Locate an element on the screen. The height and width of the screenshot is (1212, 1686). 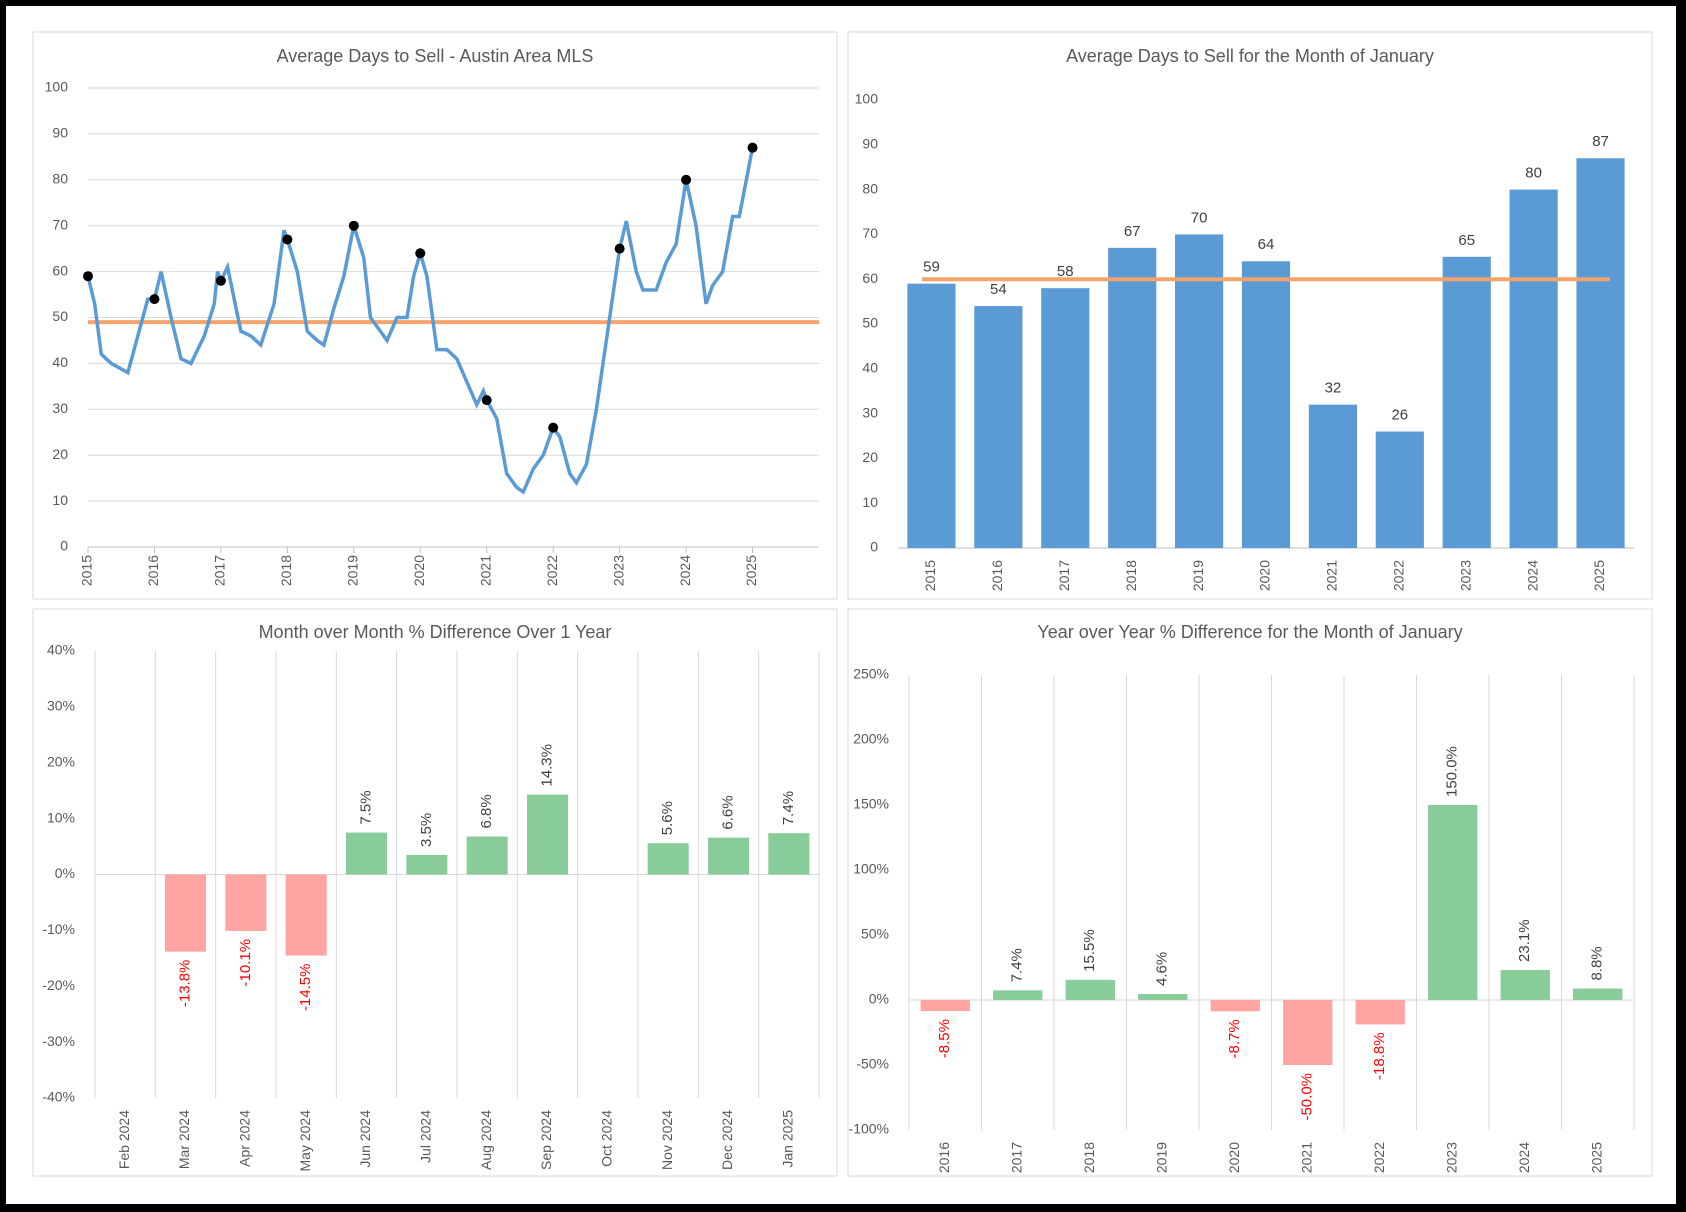
data-label: 54 is located at coordinates (998, 289).